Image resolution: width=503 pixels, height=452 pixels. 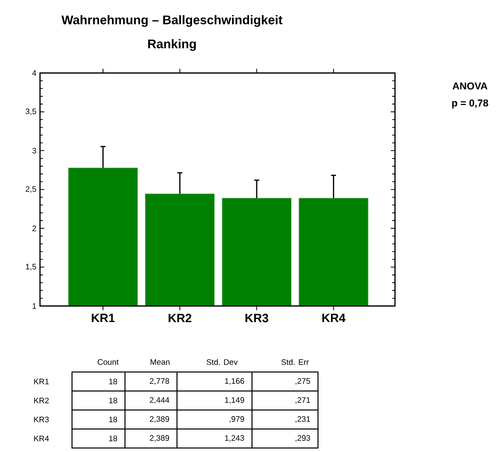 What do you see at coordinates (180, 318) in the screenshot?
I see `x-tick-label: KR2` at bounding box center [180, 318].